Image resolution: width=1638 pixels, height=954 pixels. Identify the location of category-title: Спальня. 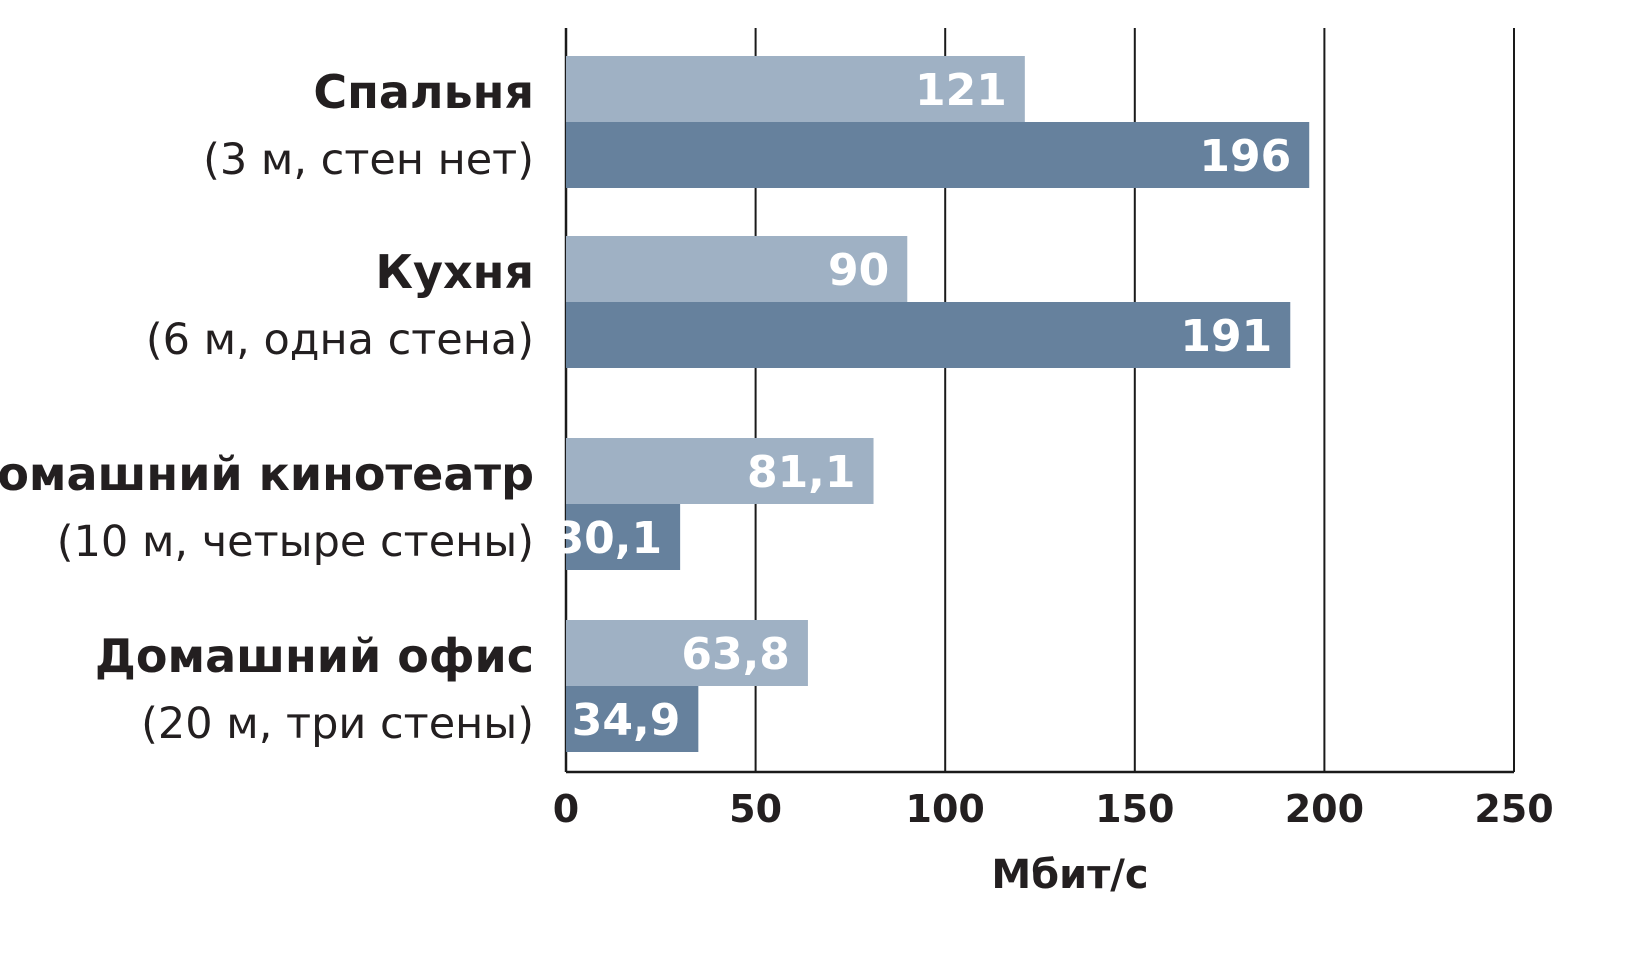
(423, 92).